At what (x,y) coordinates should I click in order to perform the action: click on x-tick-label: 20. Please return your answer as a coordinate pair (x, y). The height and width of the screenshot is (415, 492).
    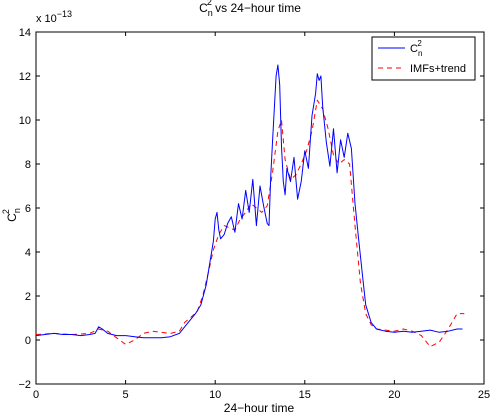
    Looking at the image, I should click on (394, 395).